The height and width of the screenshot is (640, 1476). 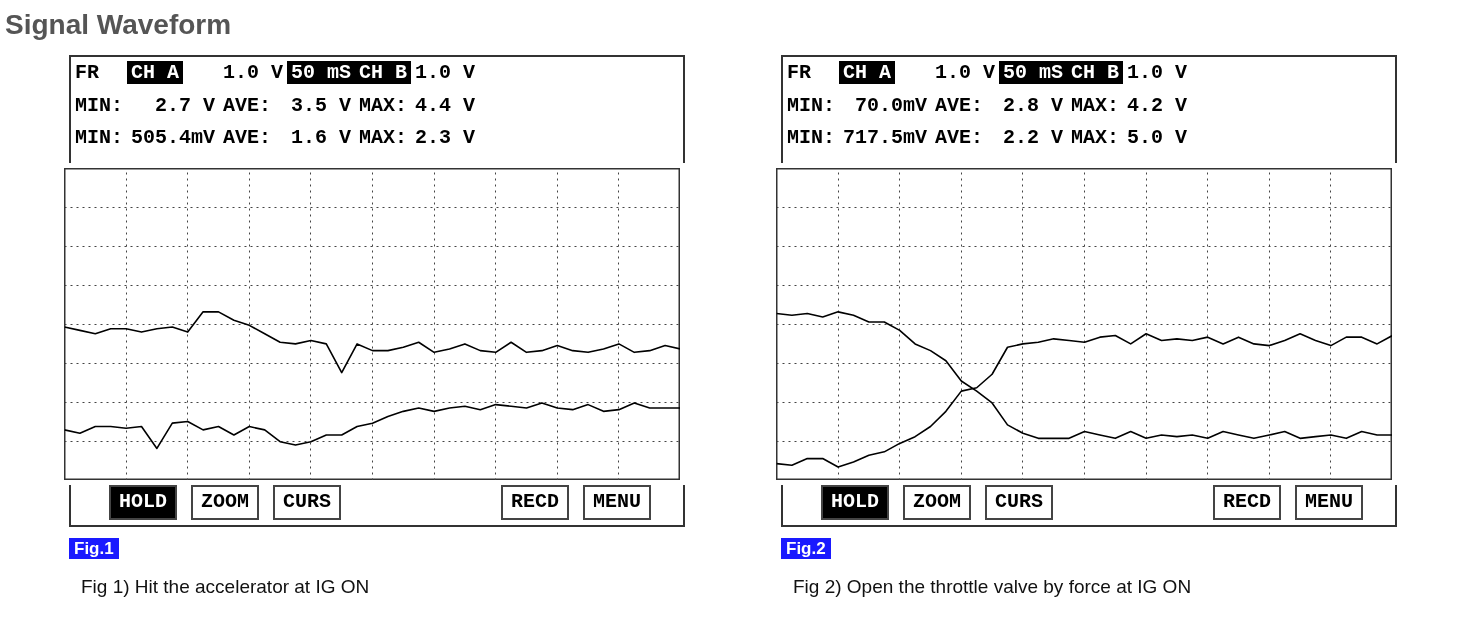 I want to click on text: 5.0 V, so click(x=1157, y=138).